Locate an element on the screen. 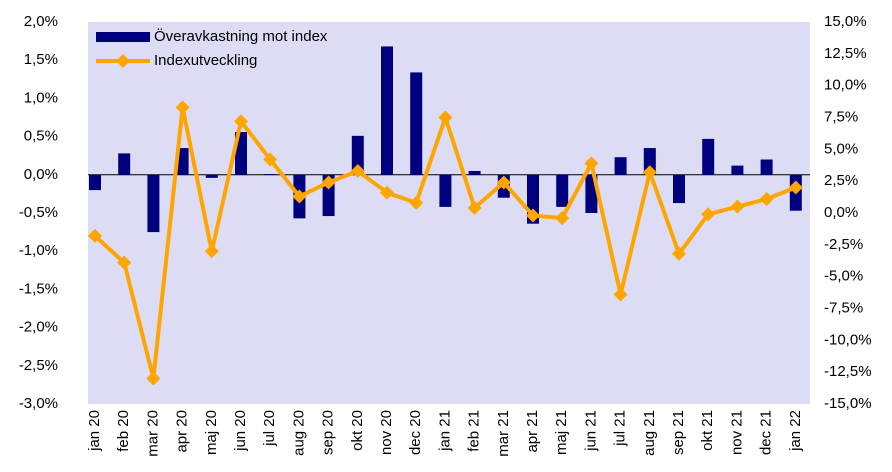 Image resolution: width=892 pixels, height=472 pixels. x-tick-label: jun 20 is located at coordinates (240, 431).